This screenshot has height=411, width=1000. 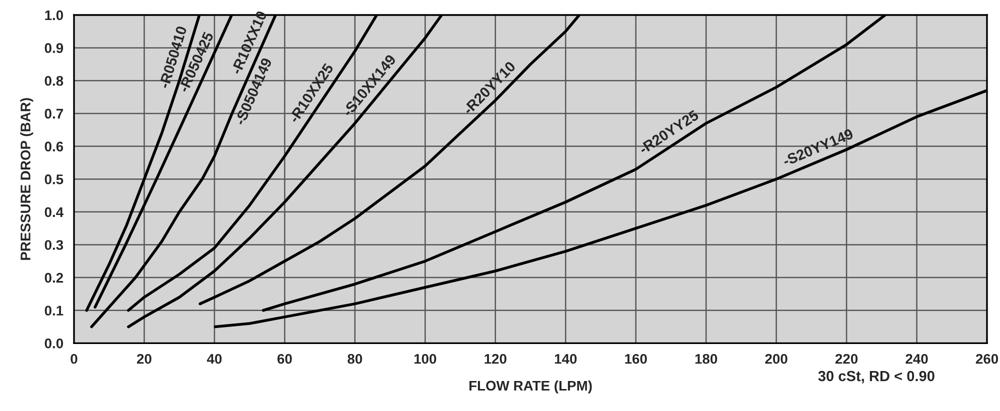 I want to click on y-tick-label: 0.1, so click(x=54, y=311).